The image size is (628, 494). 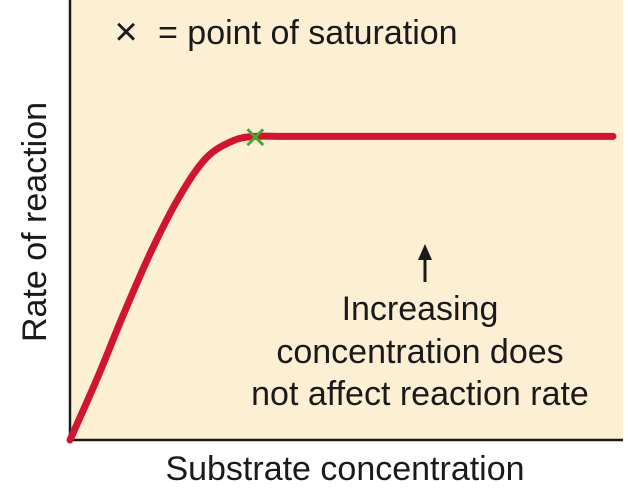 What do you see at coordinates (425, 252) in the screenshot?
I see `annotation-arrow-head` at bounding box center [425, 252].